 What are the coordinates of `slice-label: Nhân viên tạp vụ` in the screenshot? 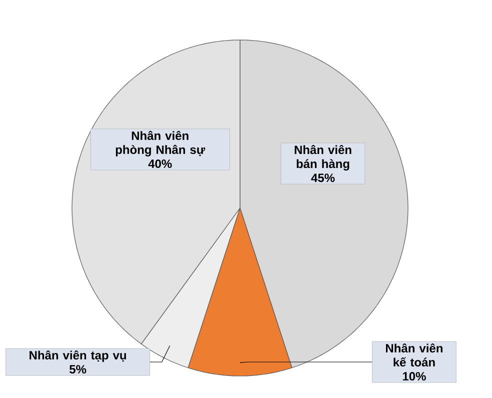 It's located at (78, 356).